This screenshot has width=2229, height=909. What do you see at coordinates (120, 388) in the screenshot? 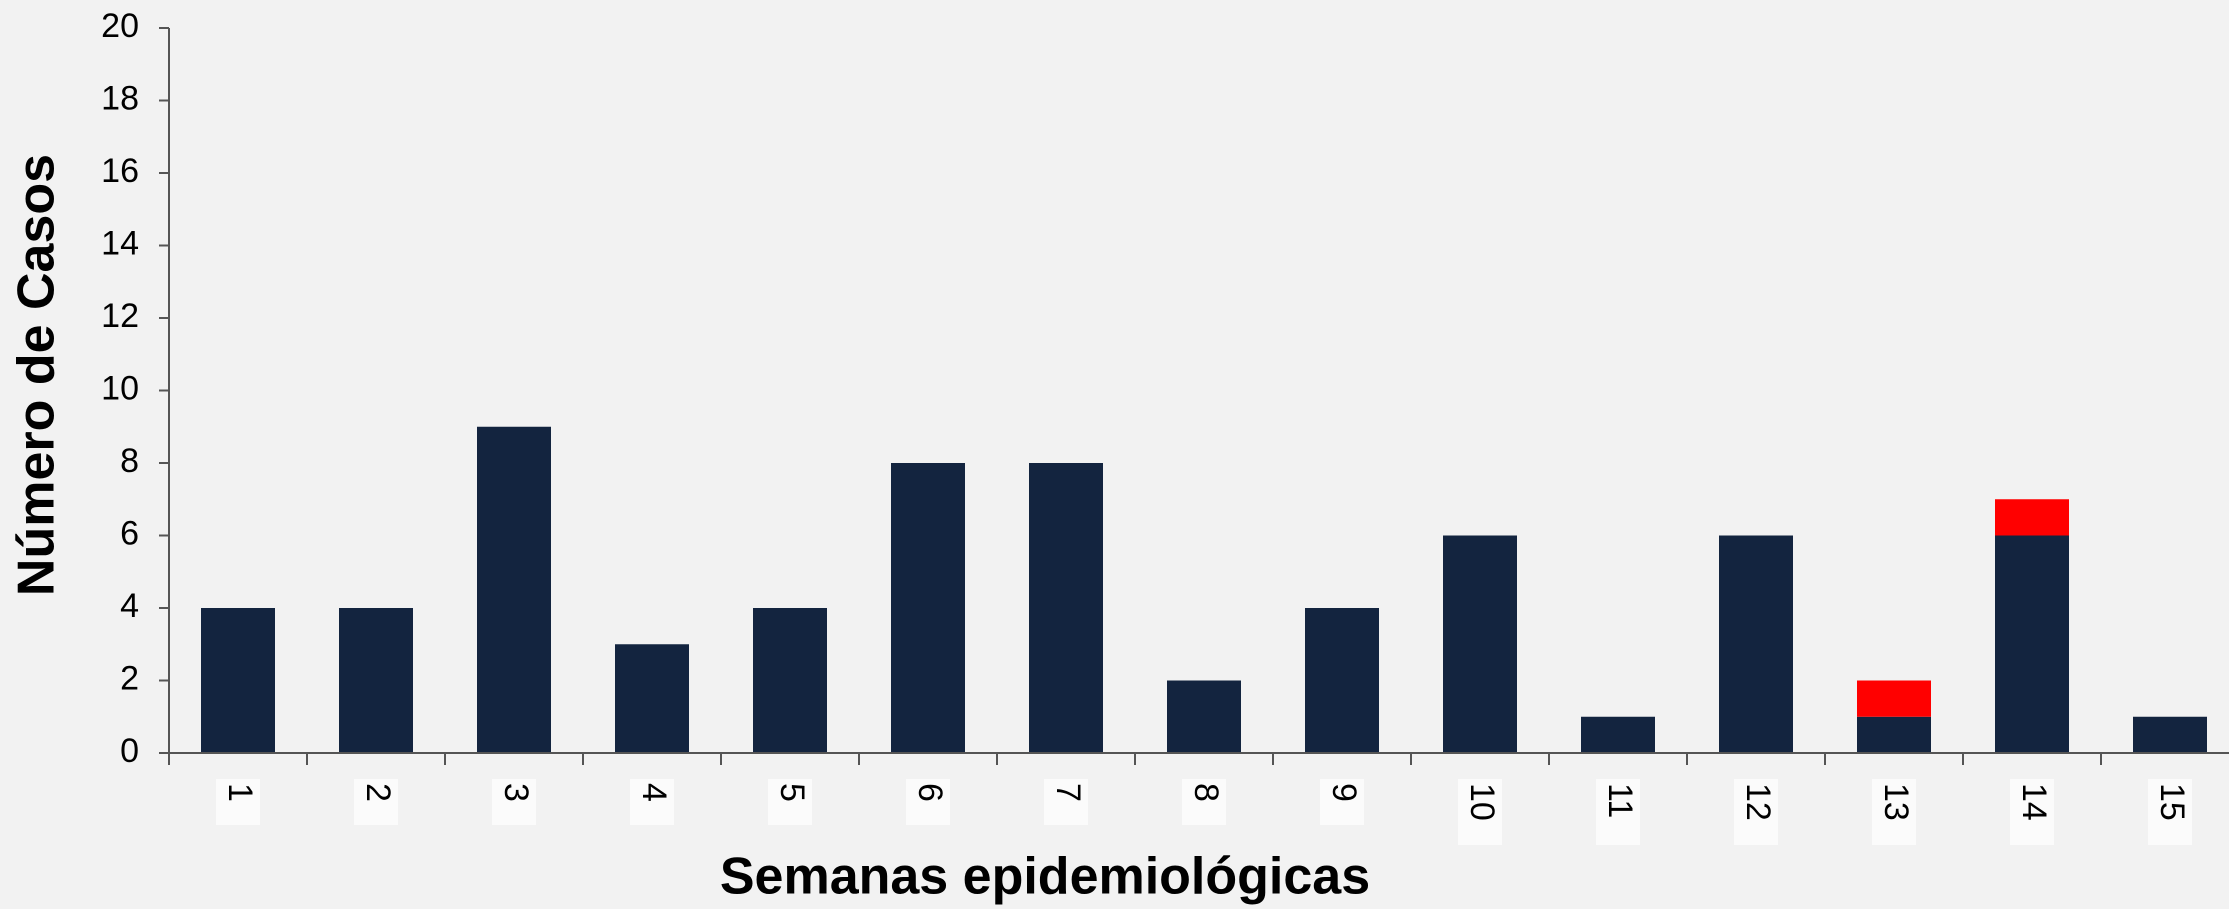
I see `y-tick-label: 10` at bounding box center [120, 388].